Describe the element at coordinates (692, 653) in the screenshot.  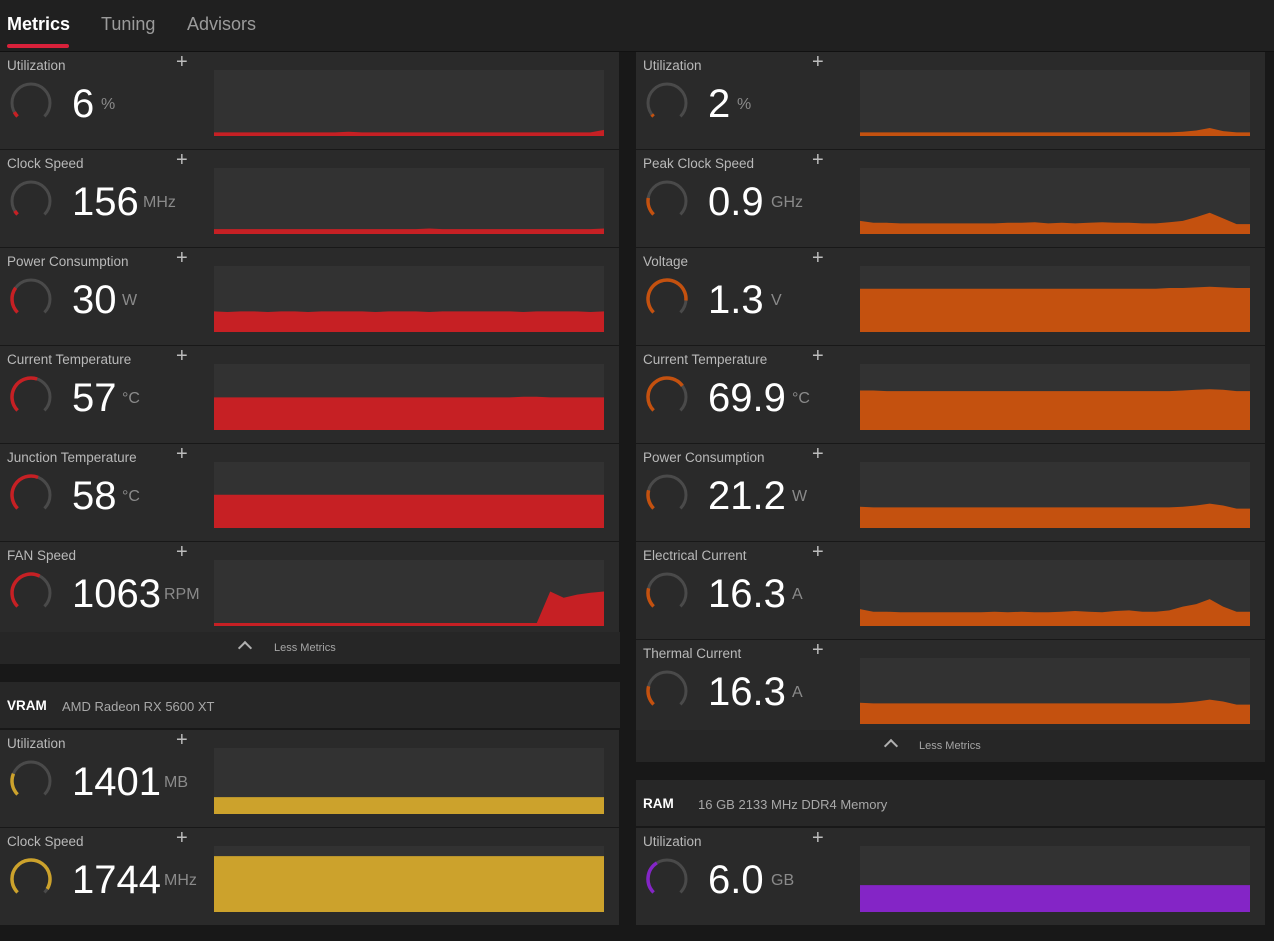
I see `metric-label: Thermal Current` at that location.